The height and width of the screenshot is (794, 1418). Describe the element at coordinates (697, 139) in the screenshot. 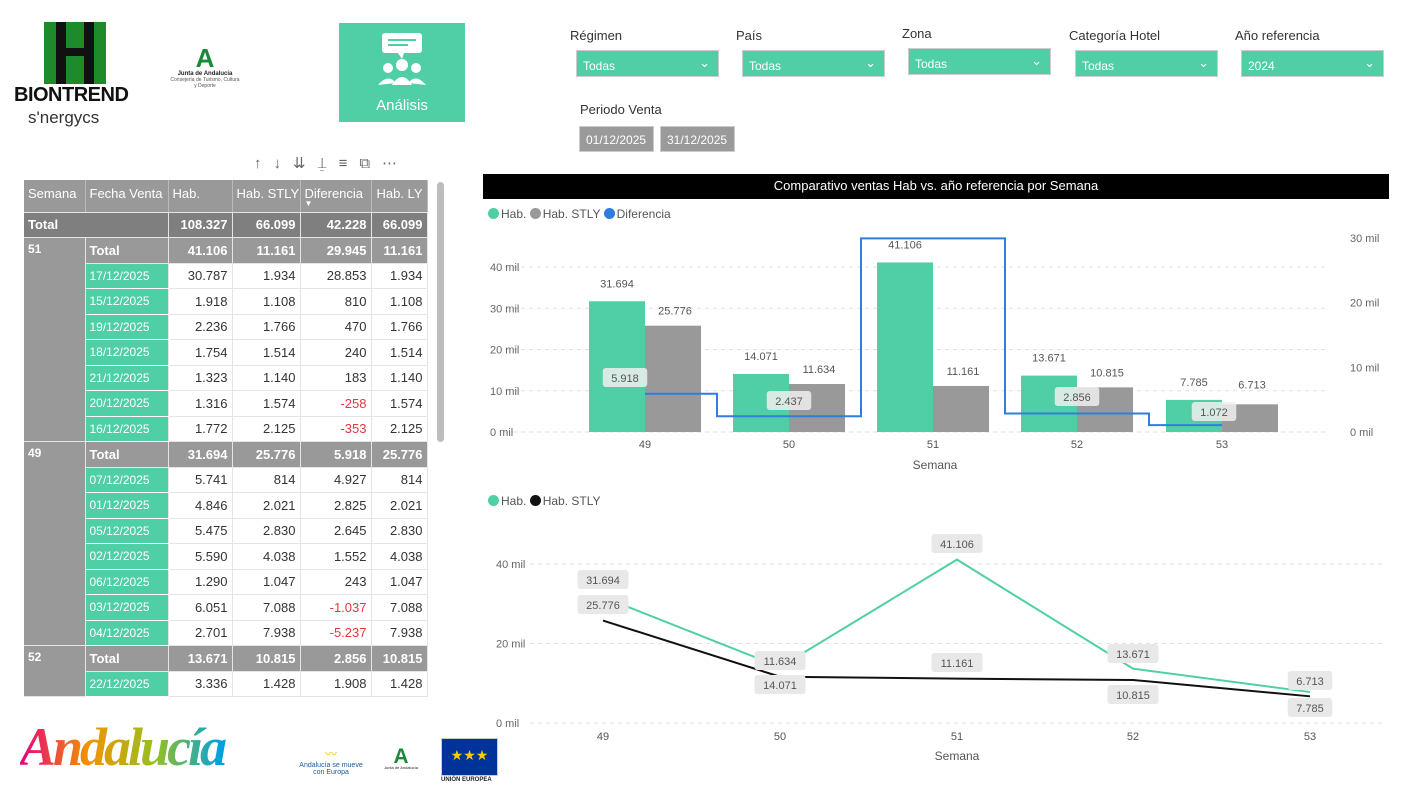

I see `period-to-input: 31/12/2025` at that location.